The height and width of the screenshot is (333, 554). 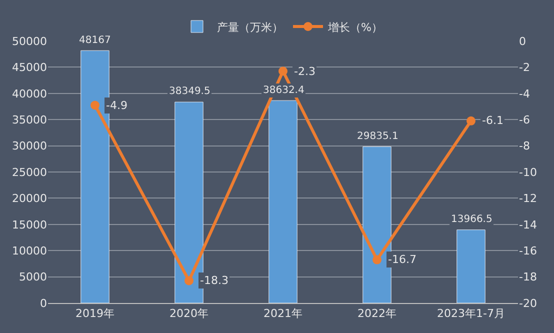 What do you see at coordinates (524, 119) in the screenshot?
I see `y2-tick-label: -6` at bounding box center [524, 119].